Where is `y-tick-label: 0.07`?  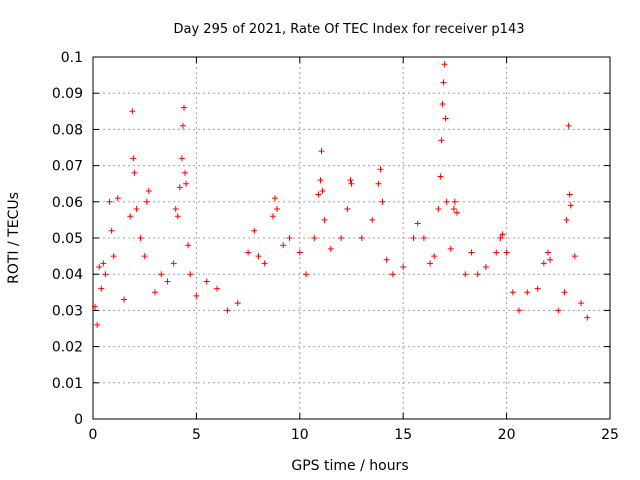 y-tick-label: 0.07 is located at coordinates (67, 167).